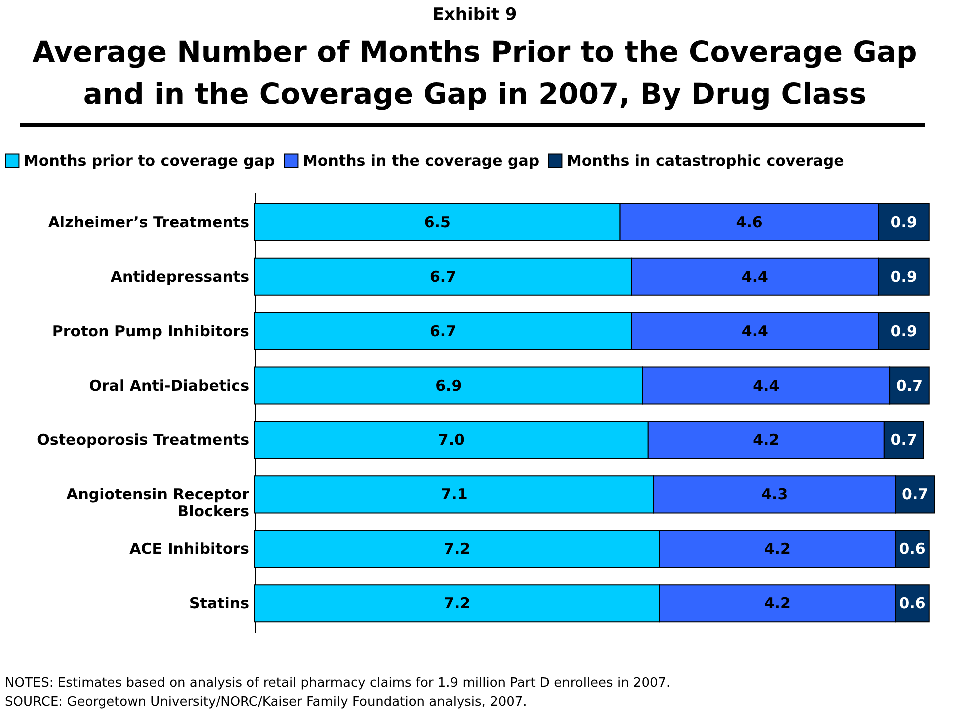 This screenshot has height=725, width=961. I want to click on chart-subtitle: Exhibit 9, so click(475, 15).